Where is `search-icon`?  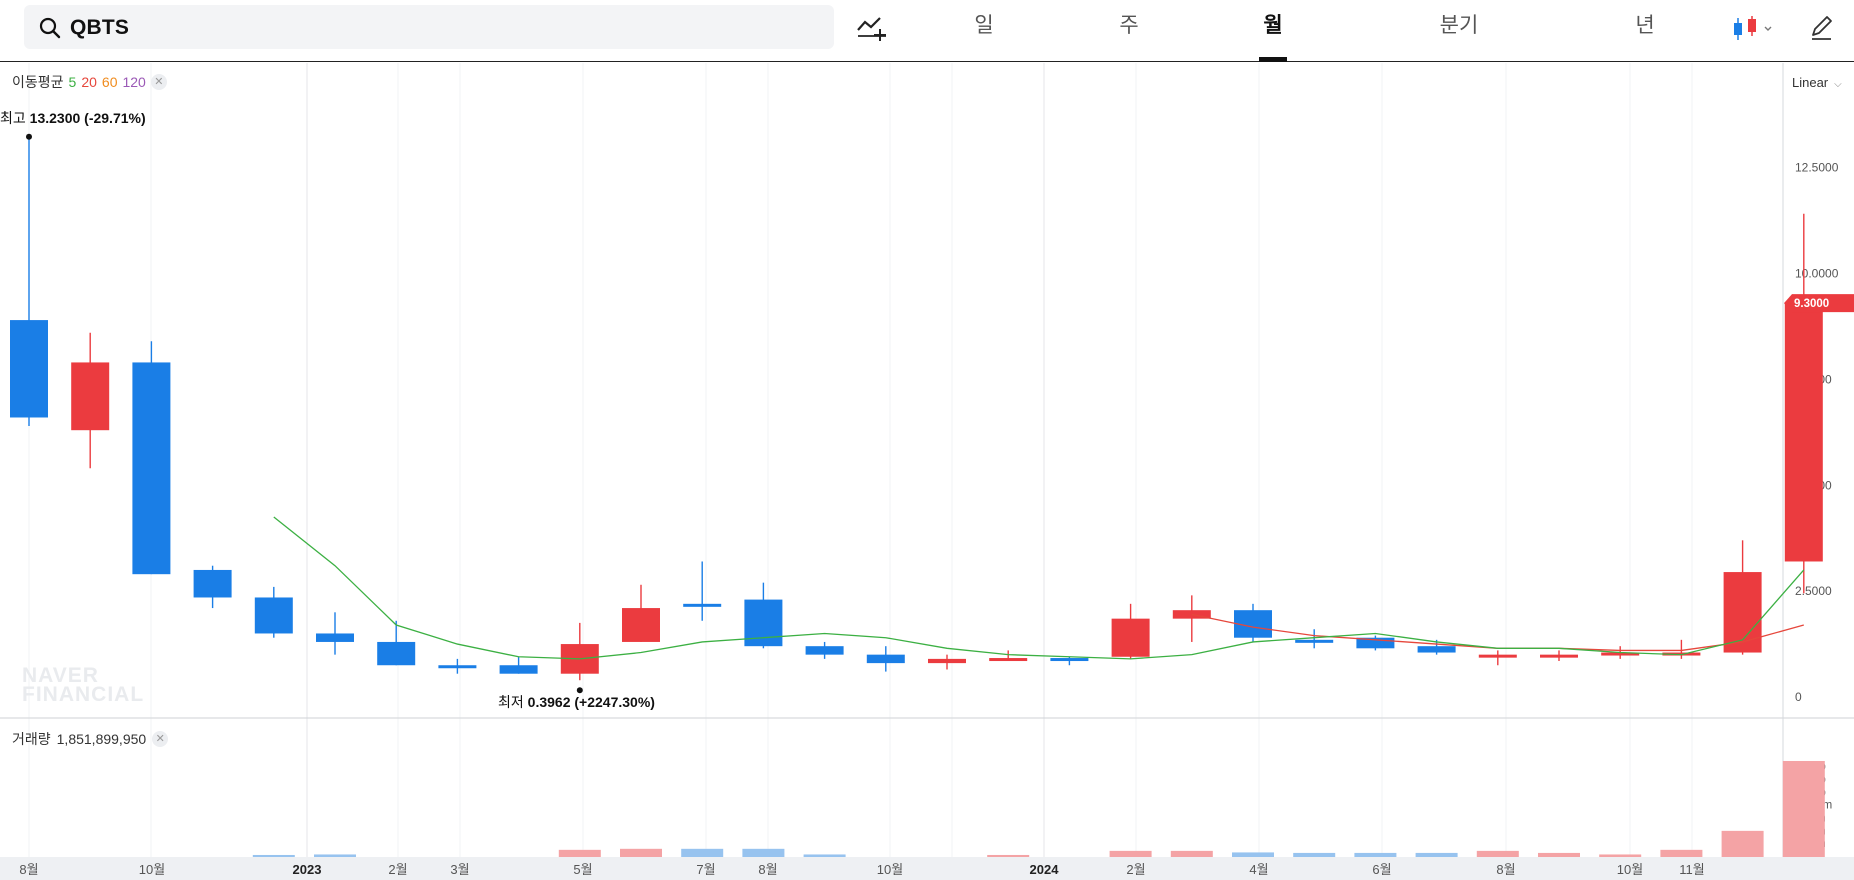
search-icon is located at coordinates (50, 28).